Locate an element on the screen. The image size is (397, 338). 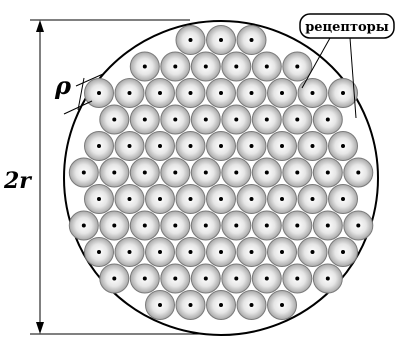
spacing-marker: ρ is located at coordinates (79, 93).